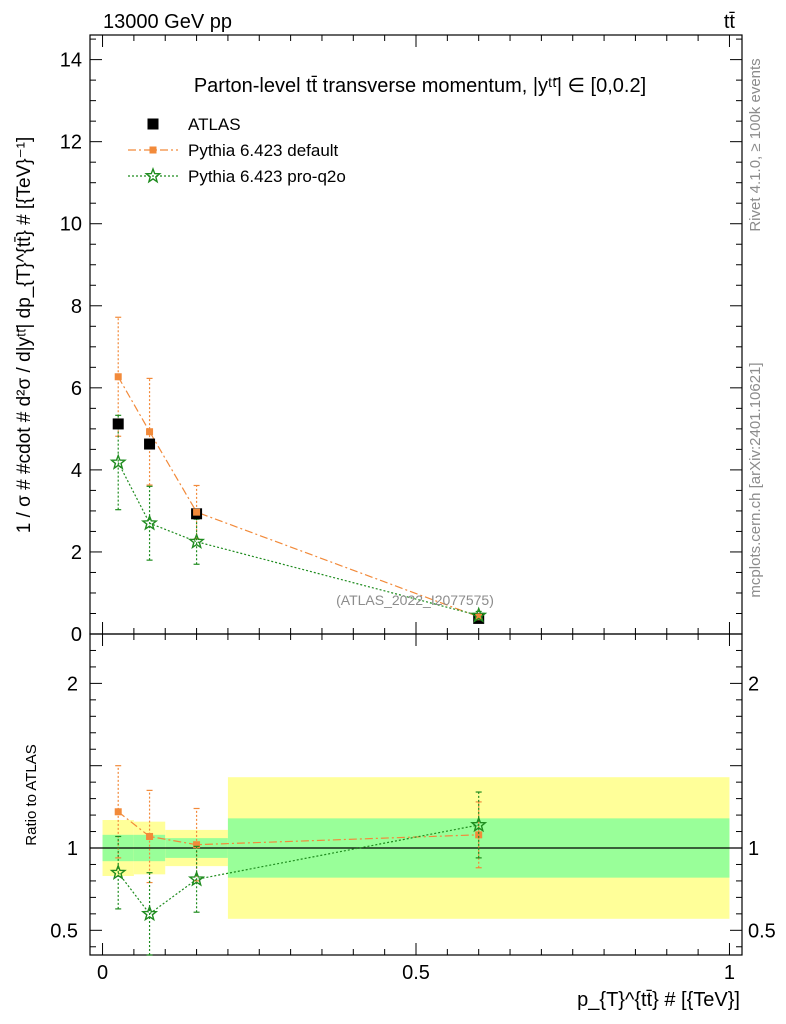  Describe the element at coordinates (214, 124) in the screenshot. I see `legend-label-0: ATLAS` at that location.